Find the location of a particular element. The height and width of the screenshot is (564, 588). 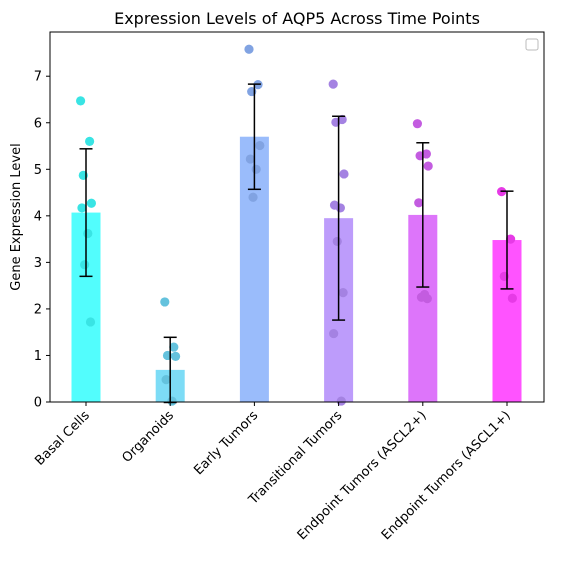

y-tick-label: 7 is located at coordinates (38, 77).